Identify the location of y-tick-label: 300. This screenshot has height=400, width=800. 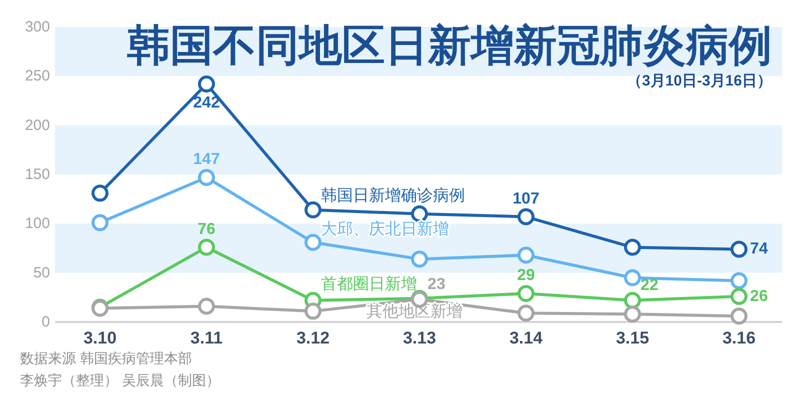
(37, 27).